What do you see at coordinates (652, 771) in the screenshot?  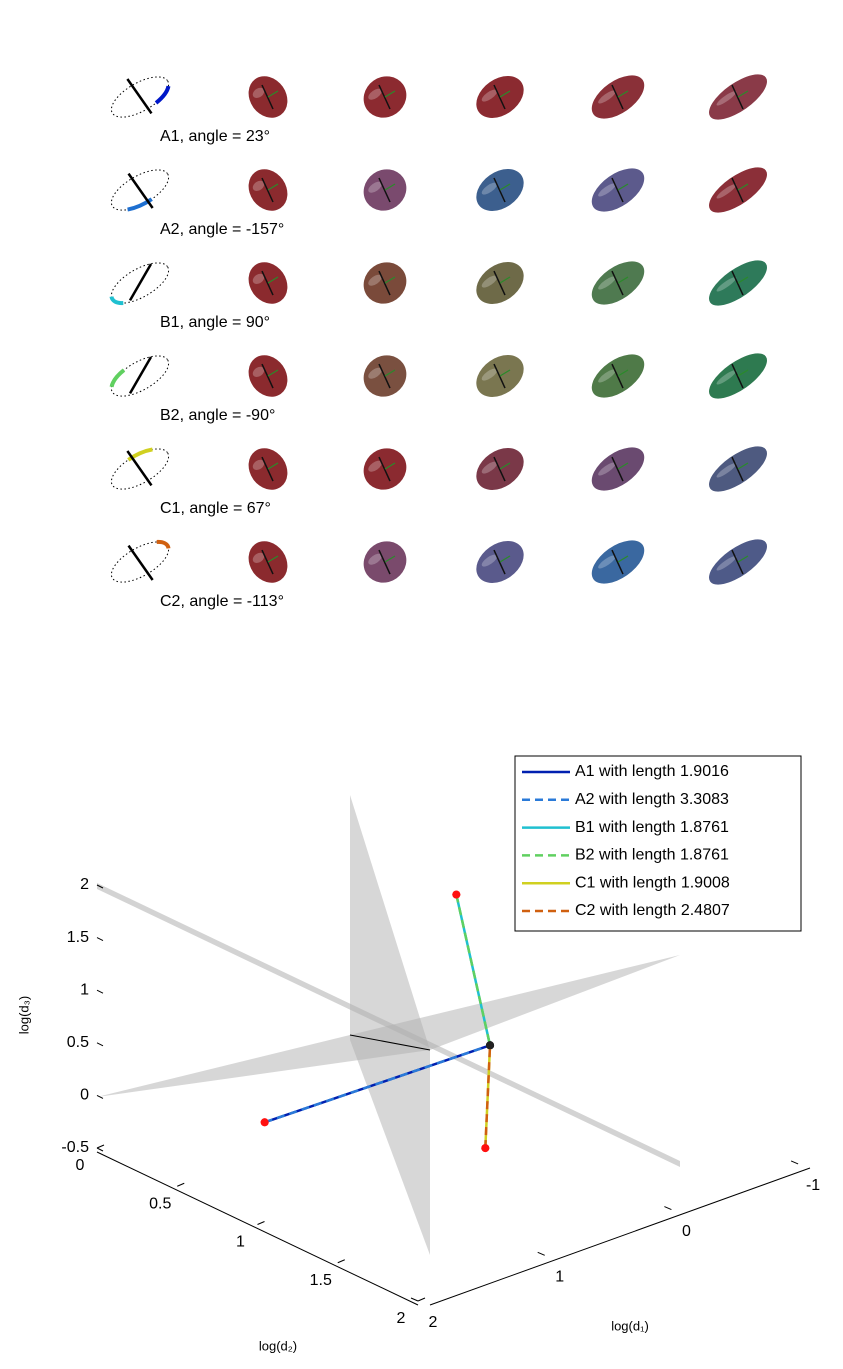 I see `legend-label: A1 with length 1.9016` at bounding box center [652, 771].